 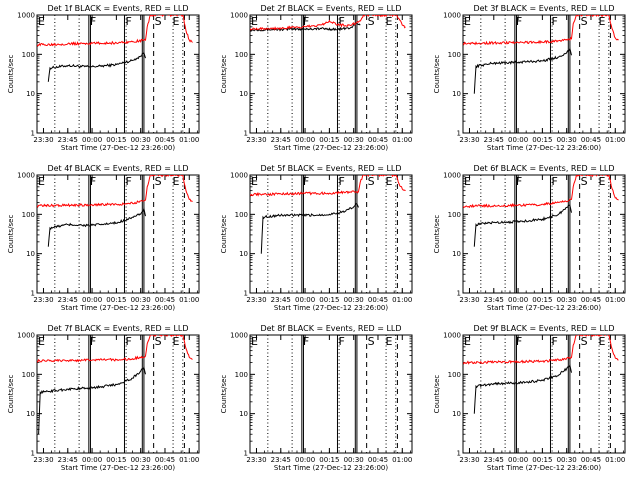 What do you see at coordinates (330, 328) in the screenshot?
I see `panel-title: Det 8f BLACK = Events, RED = LLD` at bounding box center [330, 328].